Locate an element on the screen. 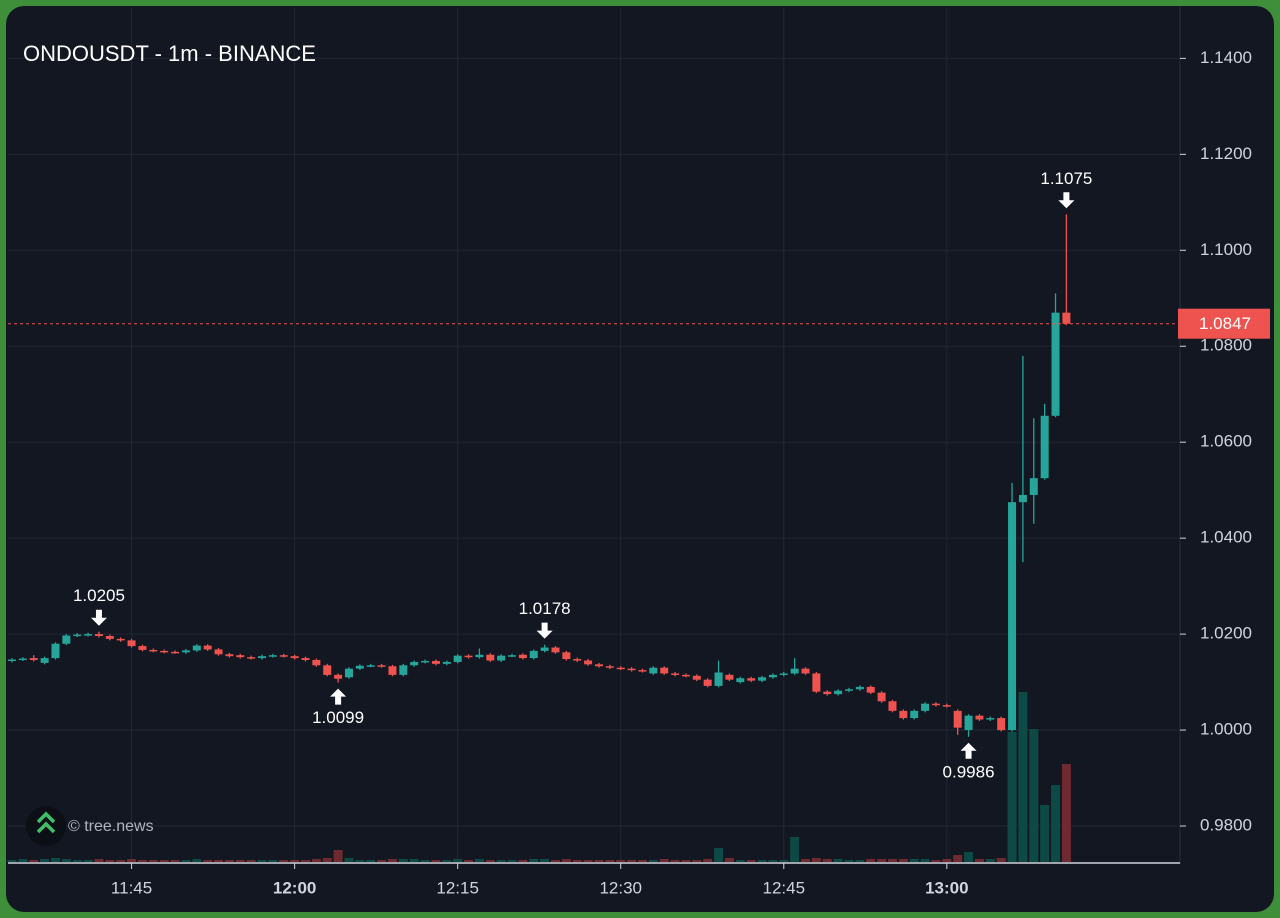  y-tick-label: 1.0200 is located at coordinates (1226, 633).